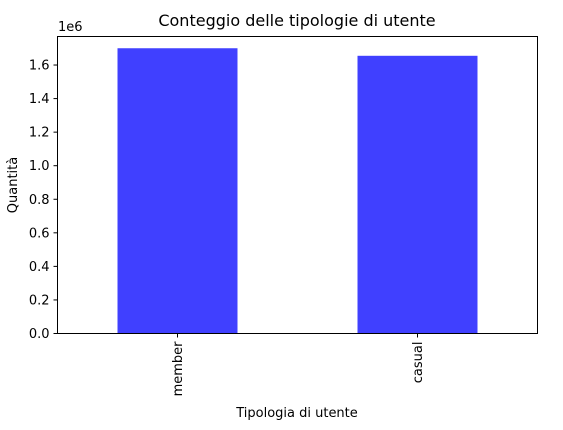 Image resolution: width=563 pixels, height=430 pixels. Describe the element at coordinates (39, 66) in the screenshot. I see `y-tick-label: 1.6` at that location.